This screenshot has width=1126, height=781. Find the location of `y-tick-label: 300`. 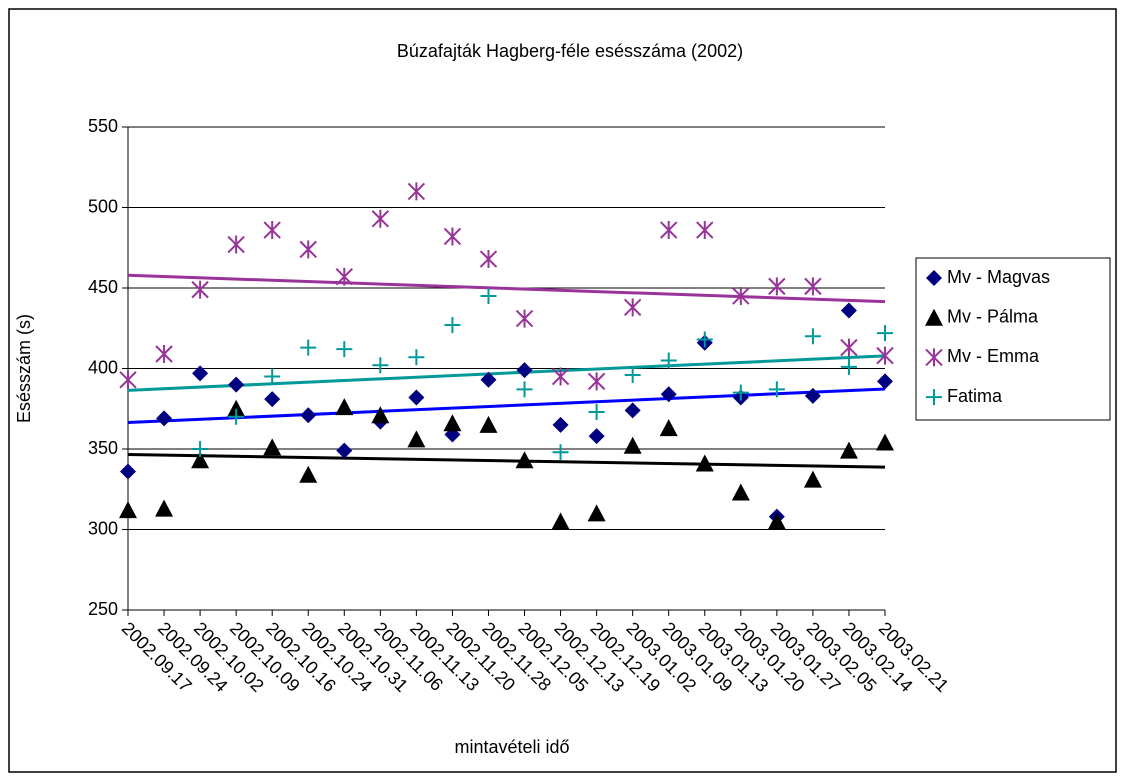

y-tick-label: 300 is located at coordinates (103, 528).